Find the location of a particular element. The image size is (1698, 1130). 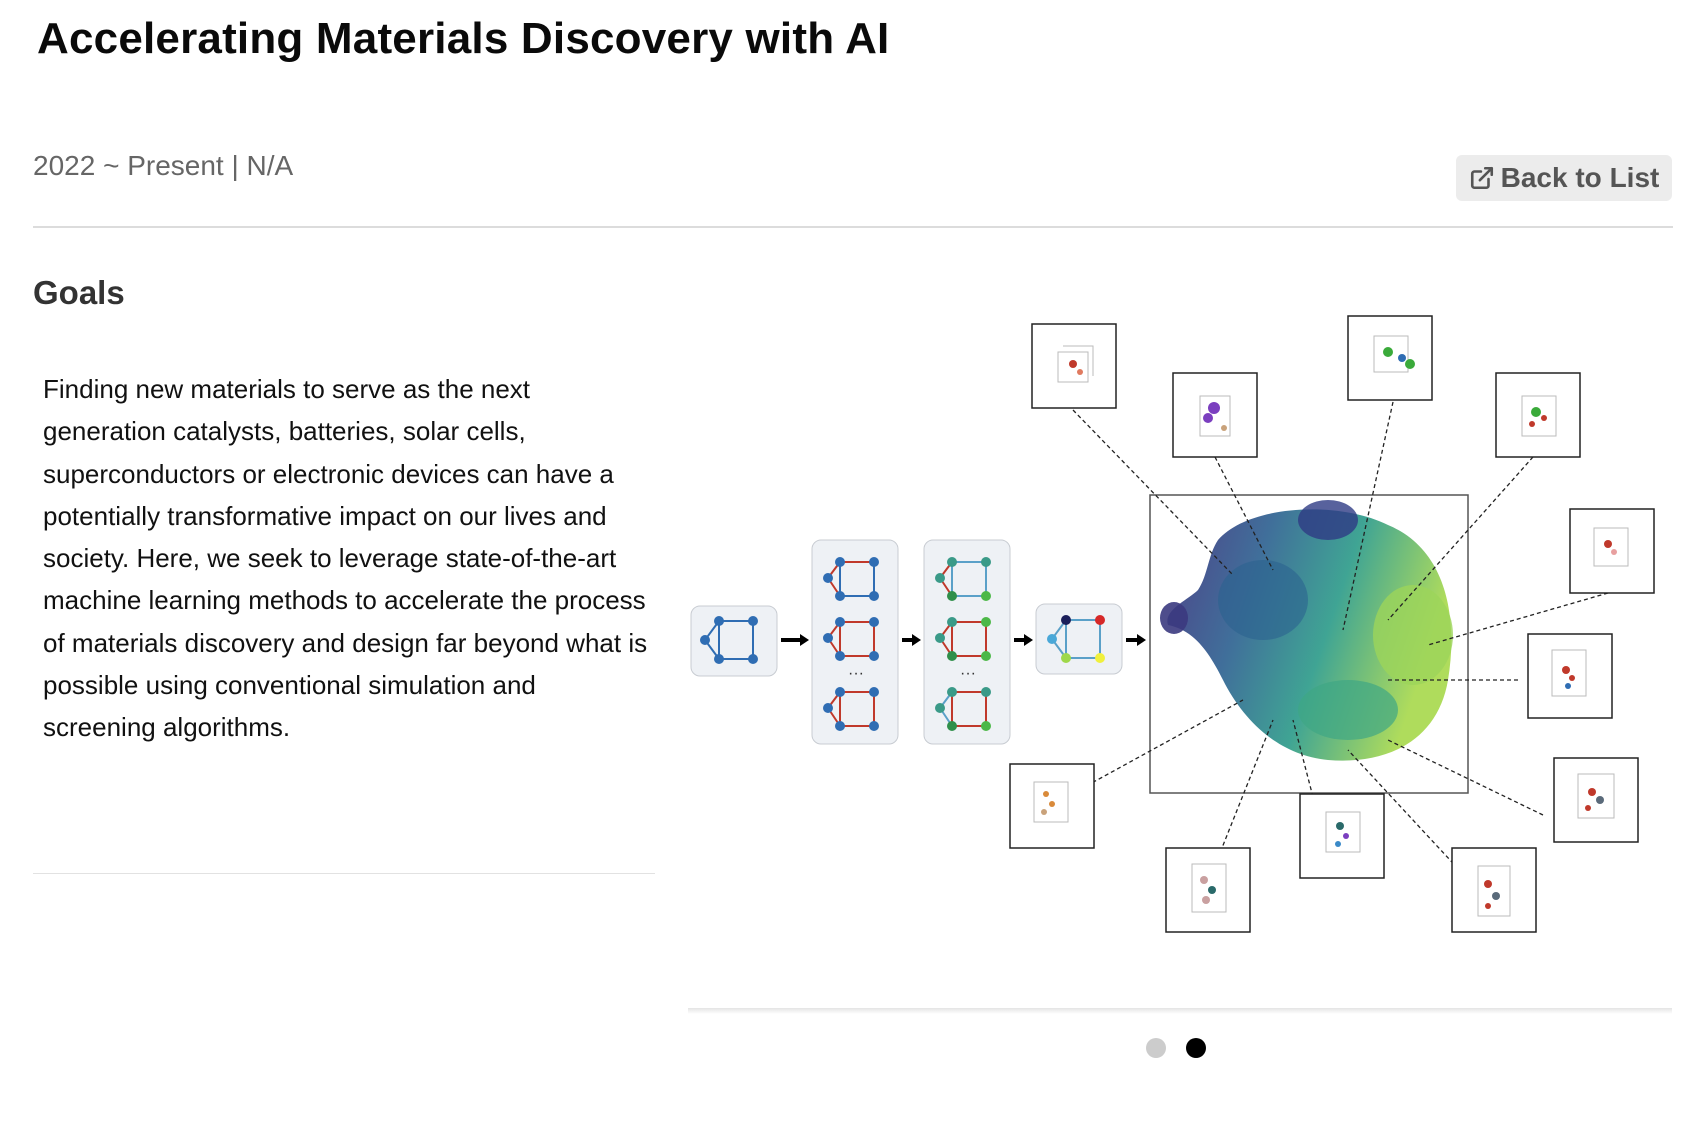

goals-heading: Goals is located at coordinates (79, 292).